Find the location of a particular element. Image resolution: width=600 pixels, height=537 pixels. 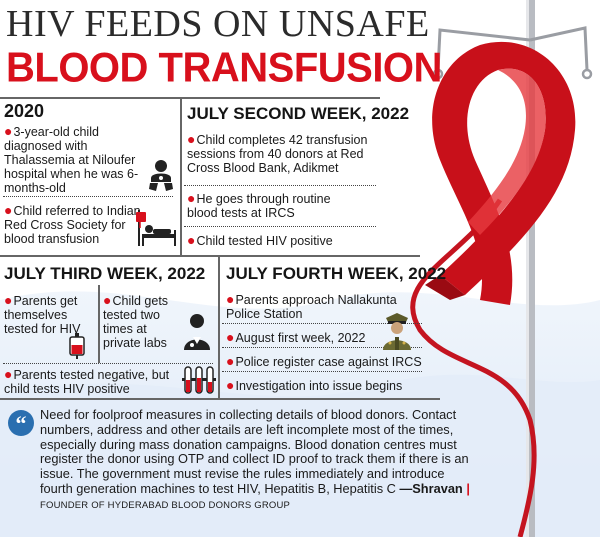

doctor-icon is located at coordinates (197, 332).